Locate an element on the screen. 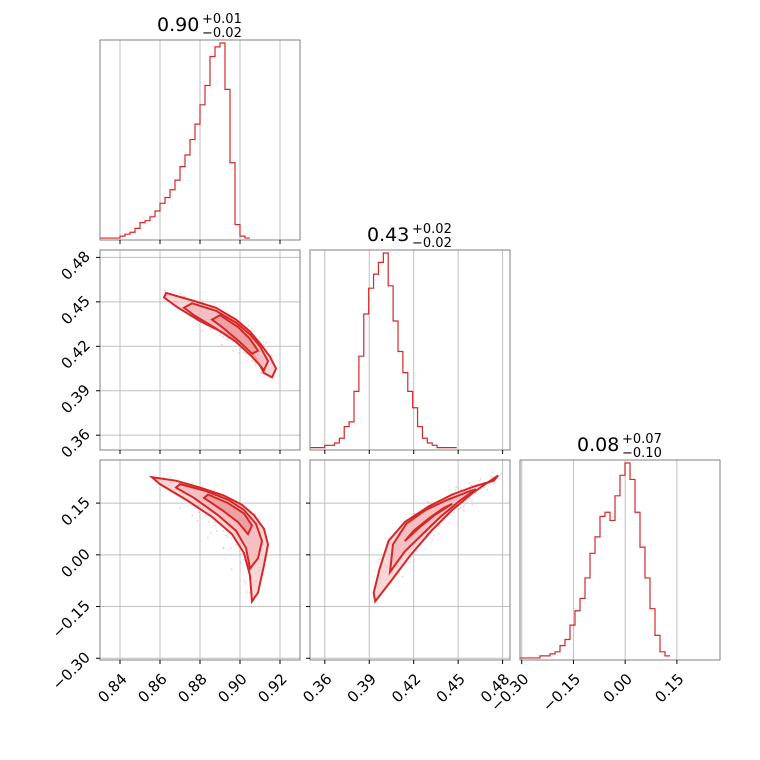  contour-panel-p1-p2: 0.36 0.39 0.42 0.45 0.48 is located at coordinates (406, 582).